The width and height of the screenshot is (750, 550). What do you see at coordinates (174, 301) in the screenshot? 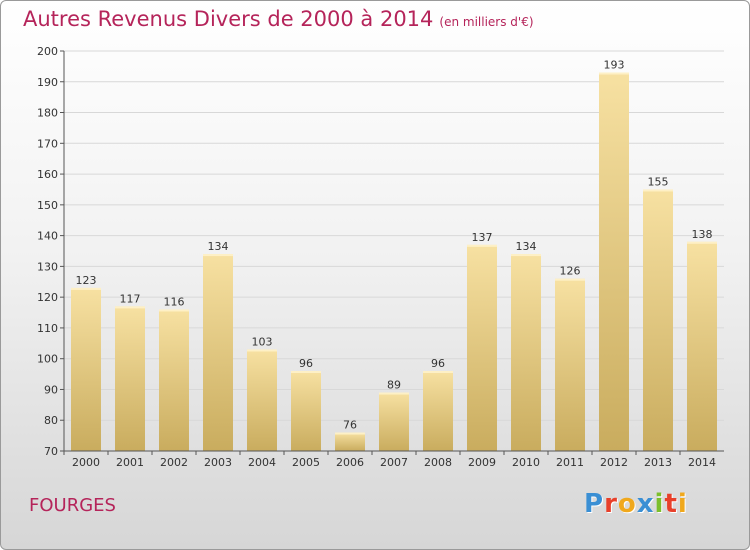
I see `data-label: 116` at bounding box center [174, 301].